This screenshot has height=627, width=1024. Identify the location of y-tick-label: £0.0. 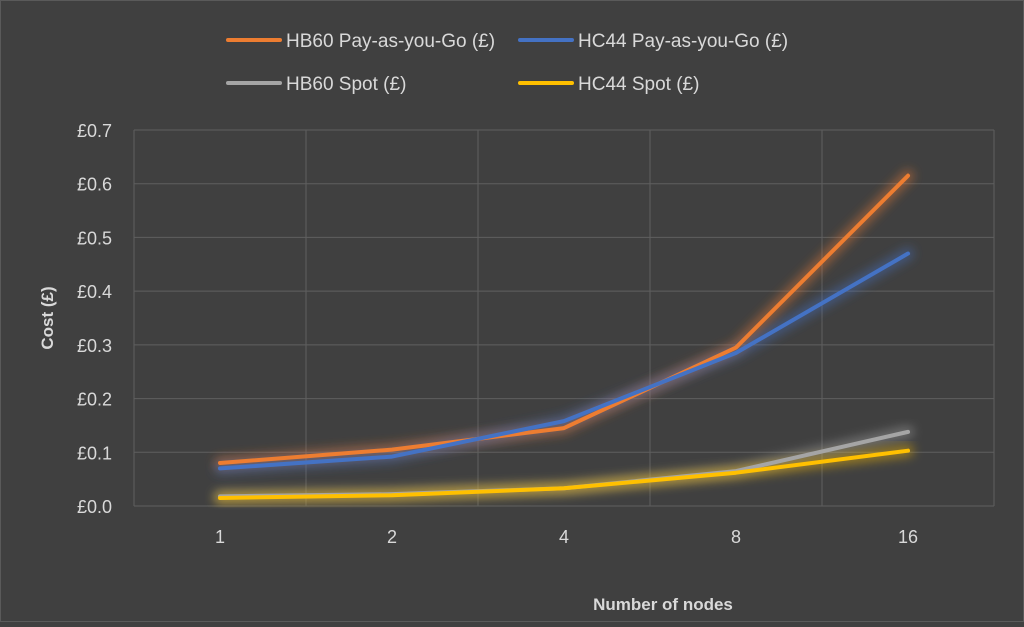
(94, 507).